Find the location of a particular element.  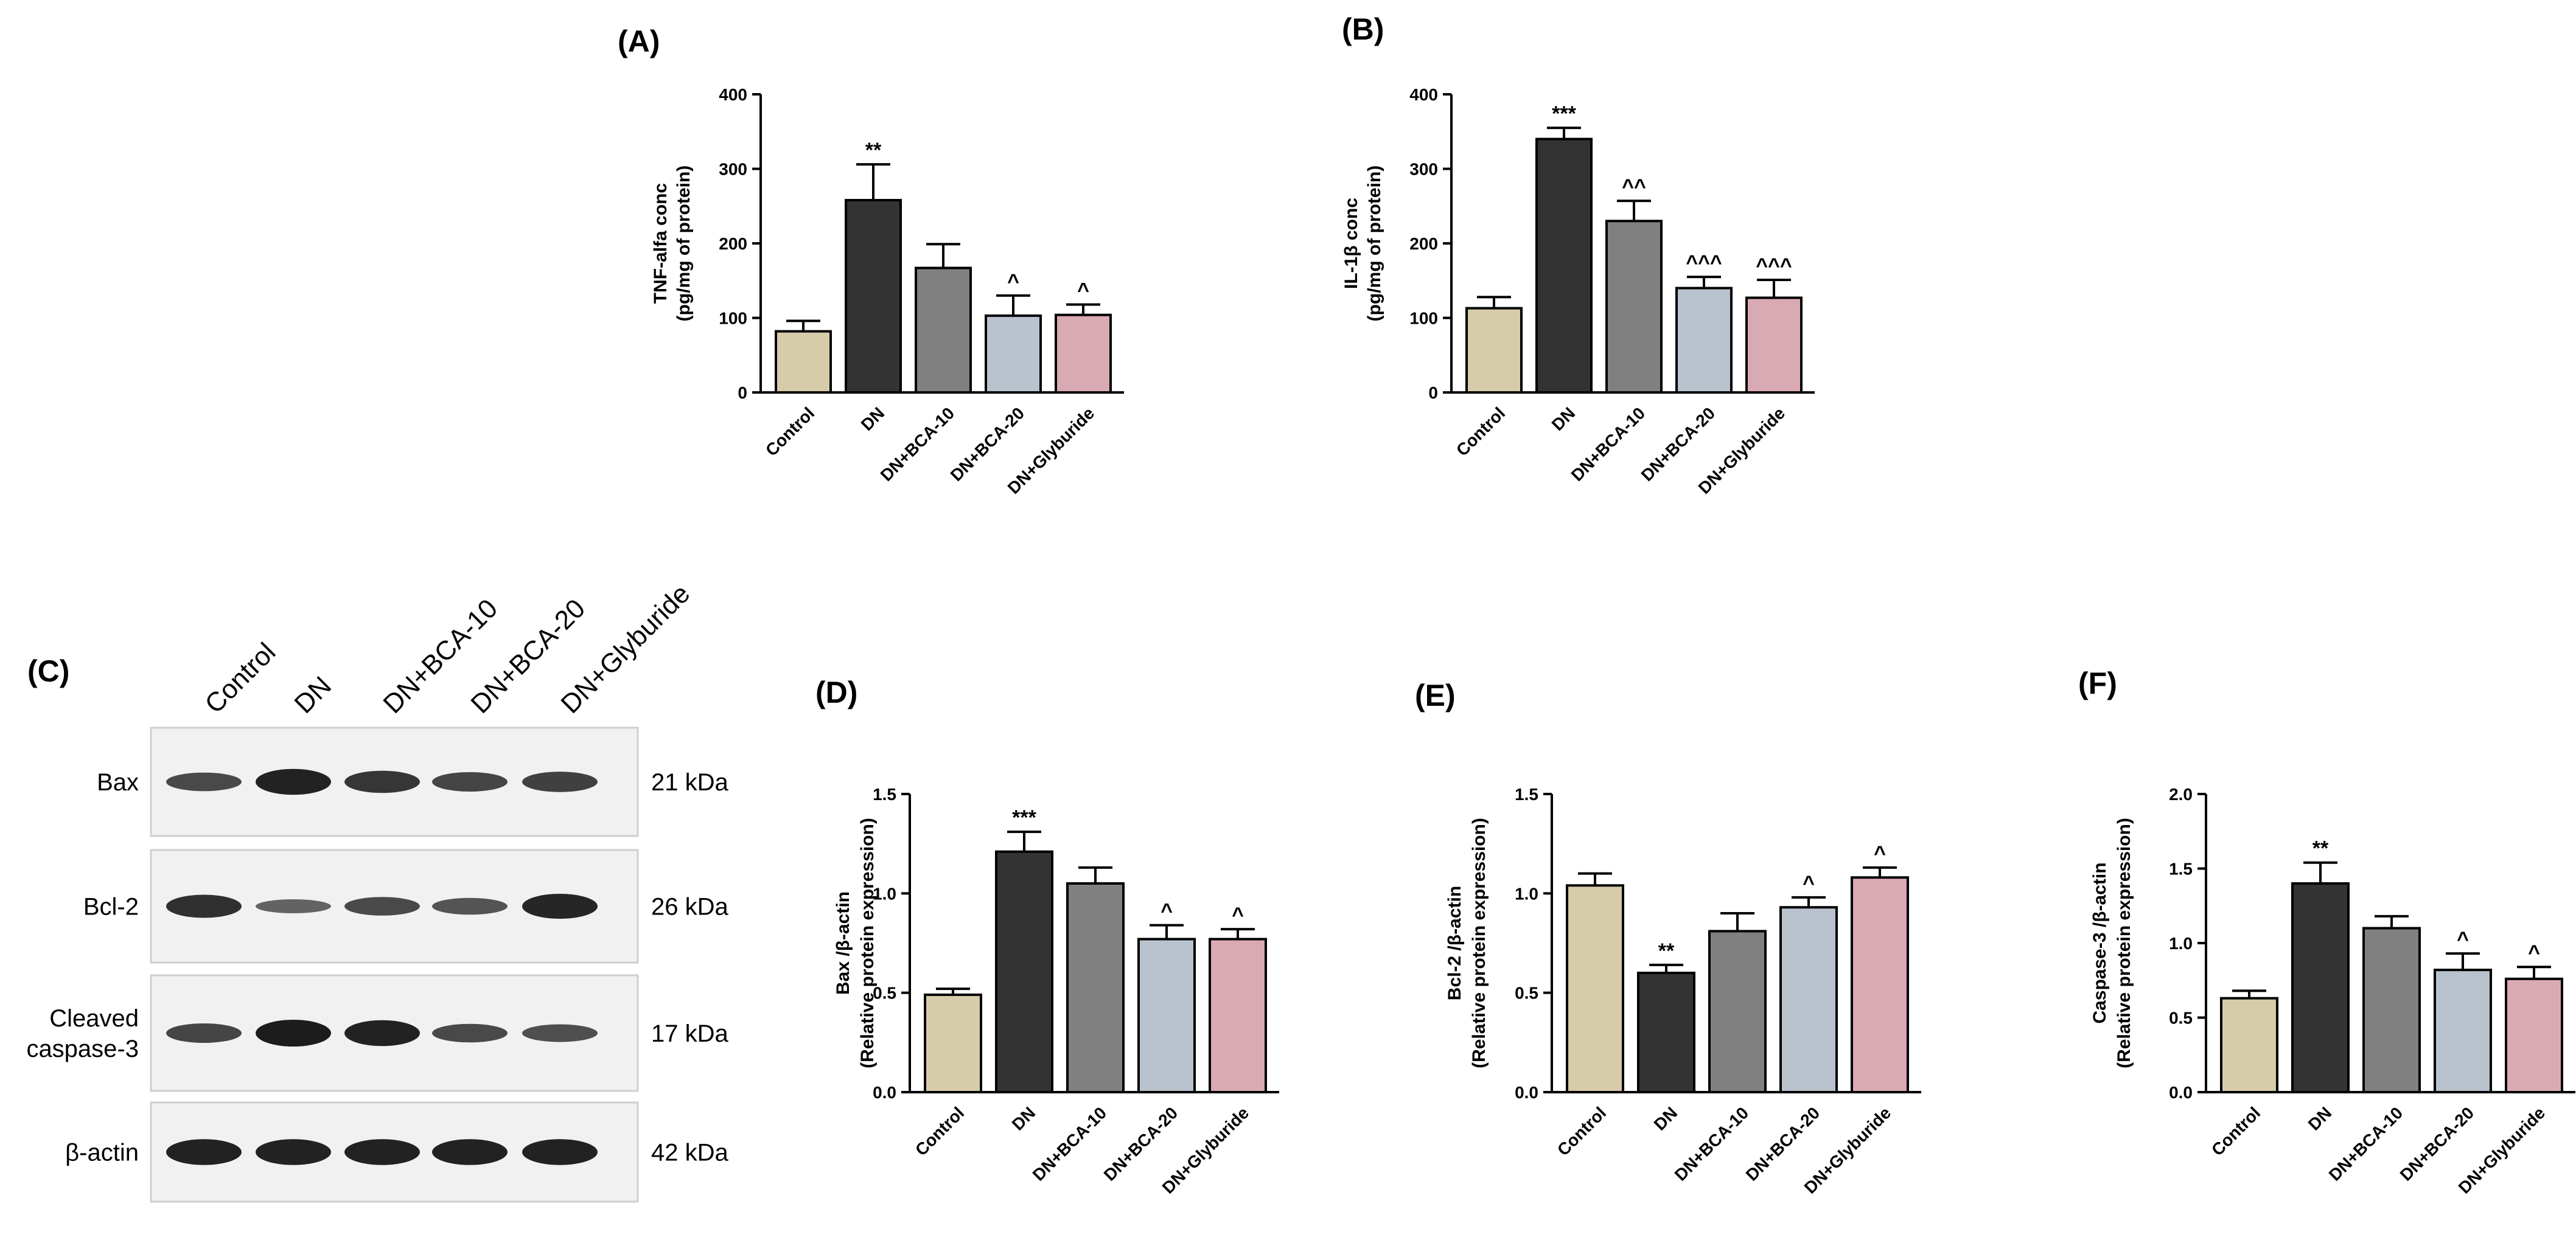

panel-letter: (F) is located at coordinates (2097, 683).